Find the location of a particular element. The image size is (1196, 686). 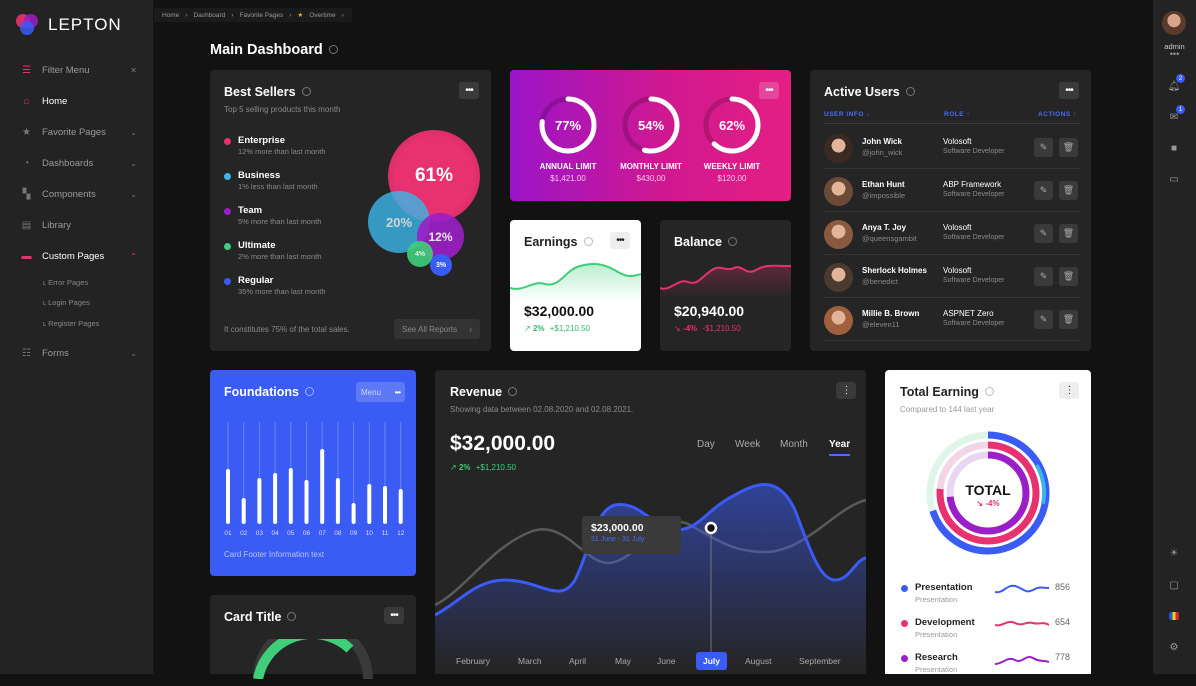

sidebar-item-custom-pages: ▬ Custom Pages ⌃ is located at coordinates (76, 256).